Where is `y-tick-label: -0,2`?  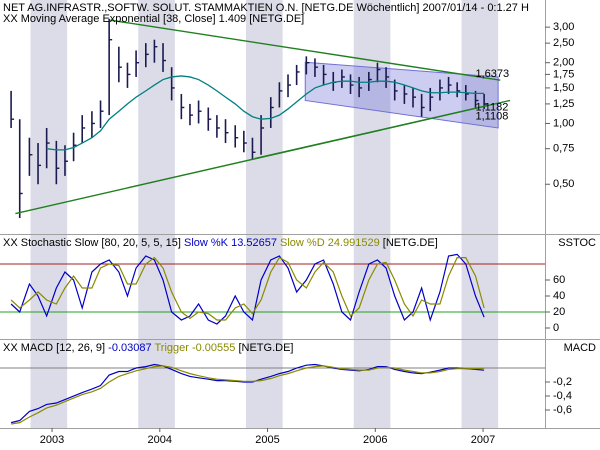
y-tick-label: -0,2 is located at coordinates (562, 382).